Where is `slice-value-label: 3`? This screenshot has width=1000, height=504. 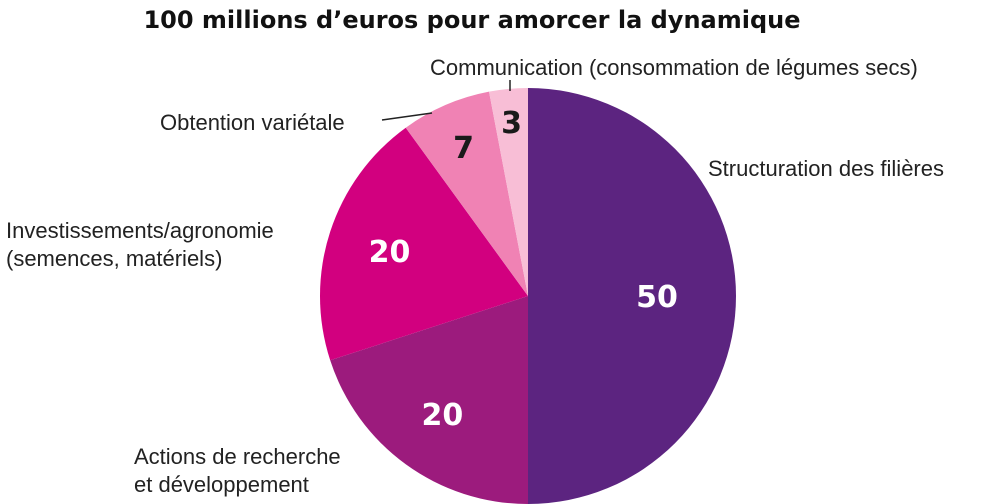 slice-value-label: 3 is located at coordinates (511, 123).